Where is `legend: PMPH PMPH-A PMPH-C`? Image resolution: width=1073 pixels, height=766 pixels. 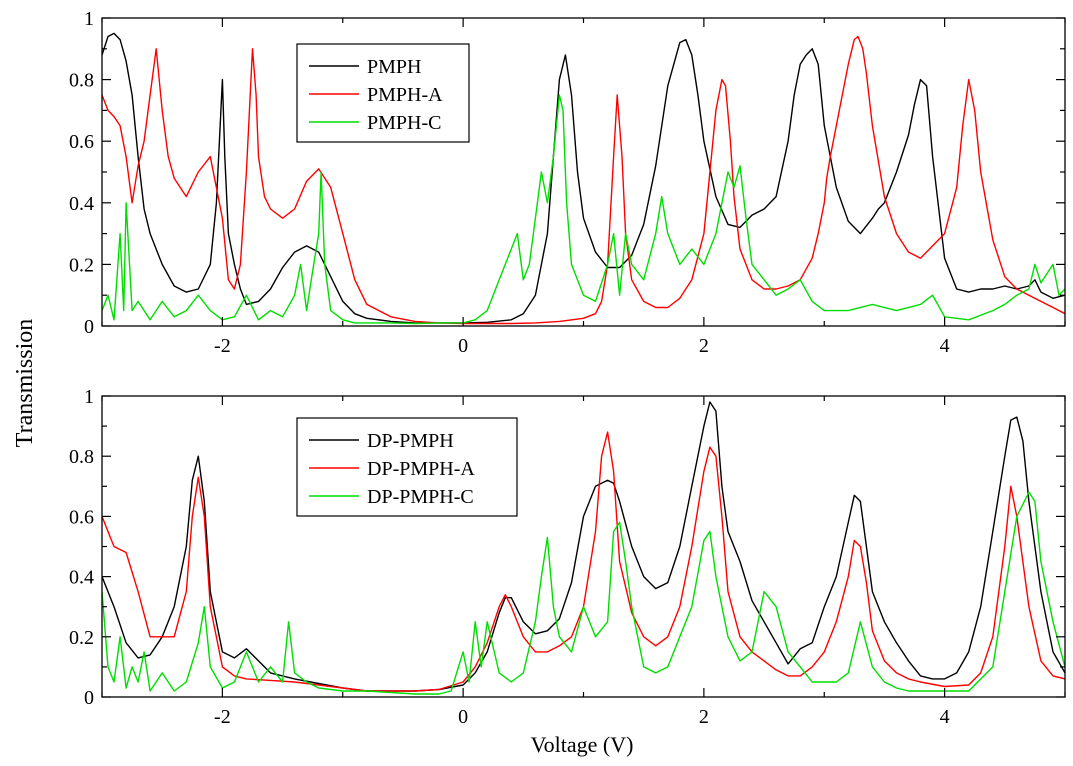 legend: PMPH PMPH-A PMPH-C is located at coordinates (383, 93).